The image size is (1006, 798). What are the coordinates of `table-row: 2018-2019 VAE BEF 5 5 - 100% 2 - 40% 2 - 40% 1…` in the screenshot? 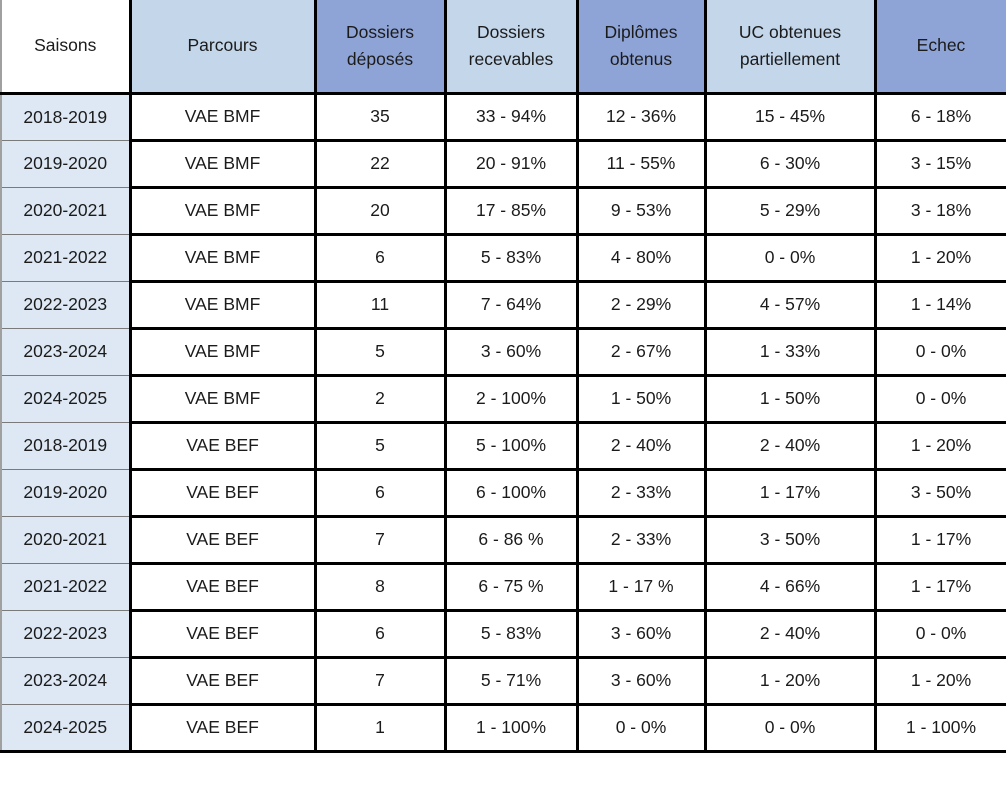 It's located at (503, 445).